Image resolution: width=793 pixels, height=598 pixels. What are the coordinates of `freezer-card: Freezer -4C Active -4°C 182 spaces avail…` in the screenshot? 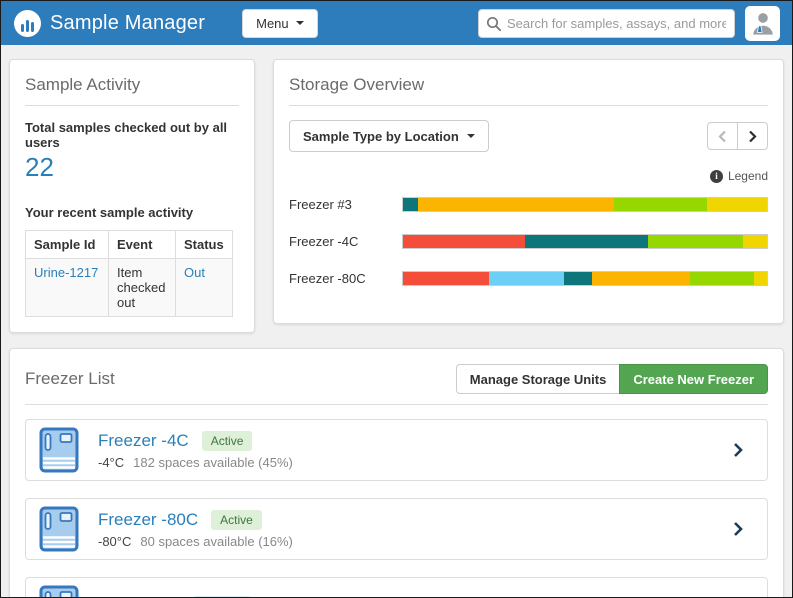 It's located at (396, 450).